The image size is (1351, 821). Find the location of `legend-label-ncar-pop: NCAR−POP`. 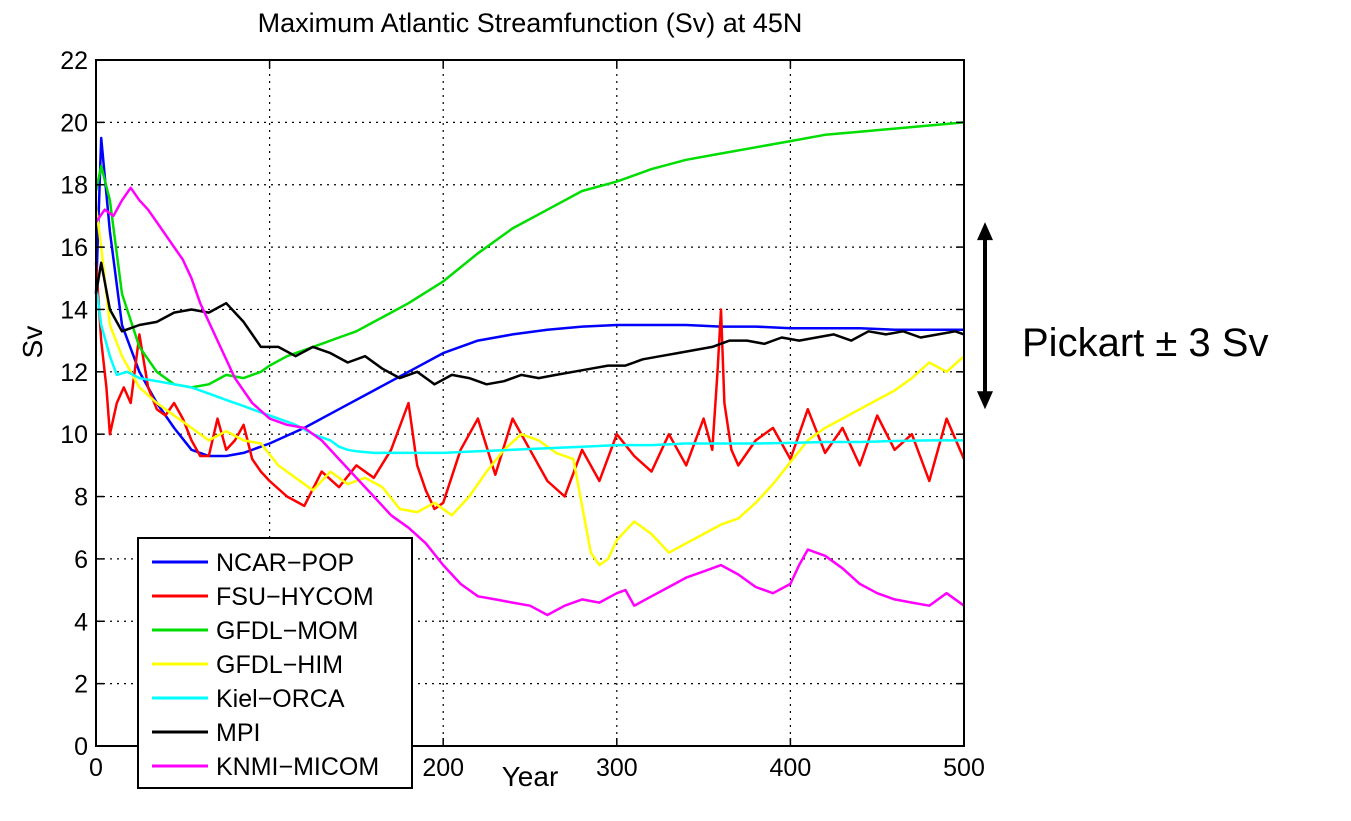

legend-label-ncar-pop: NCAR−POP is located at coordinates (285, 563).